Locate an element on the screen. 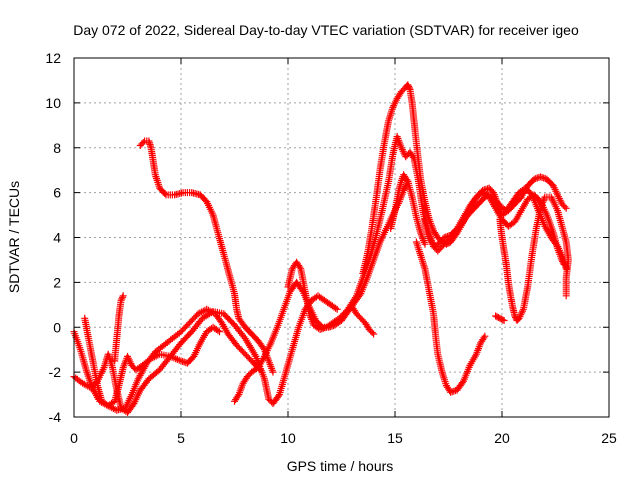 This screenshot has height=480, width=640. y-tick-label: 10 is located at coordinates (53, 103).